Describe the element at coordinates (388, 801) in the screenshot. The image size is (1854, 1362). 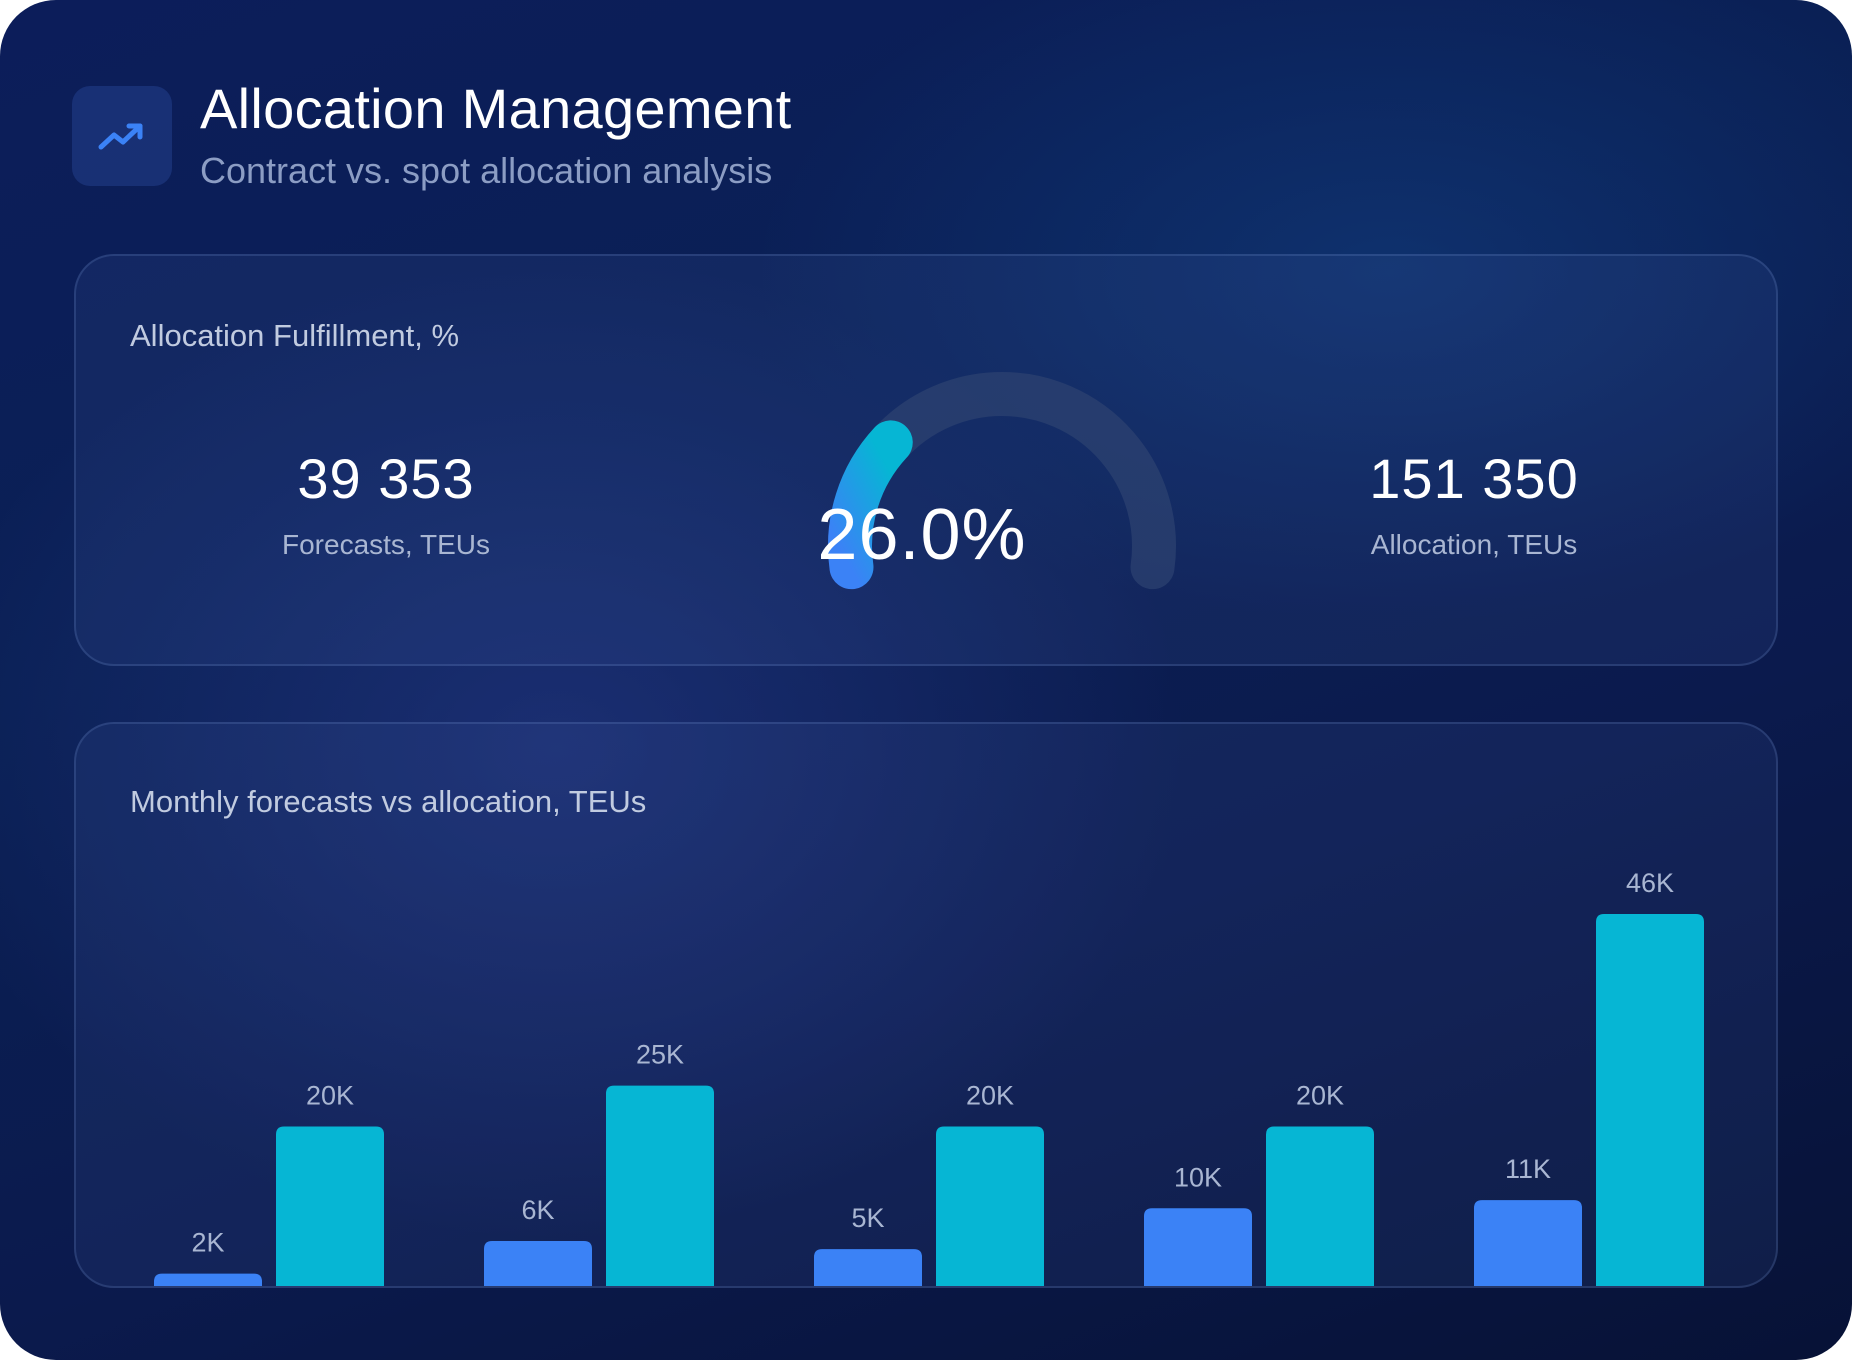
I see `chart-title: Monthly forecasts vs allocation, TEUs` at that location.